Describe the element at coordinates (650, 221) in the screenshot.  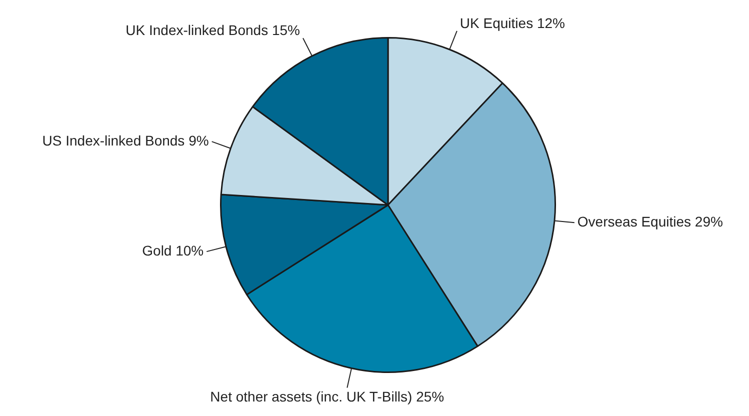
I see `slice-label: Overseas Equities 29%` at that location.